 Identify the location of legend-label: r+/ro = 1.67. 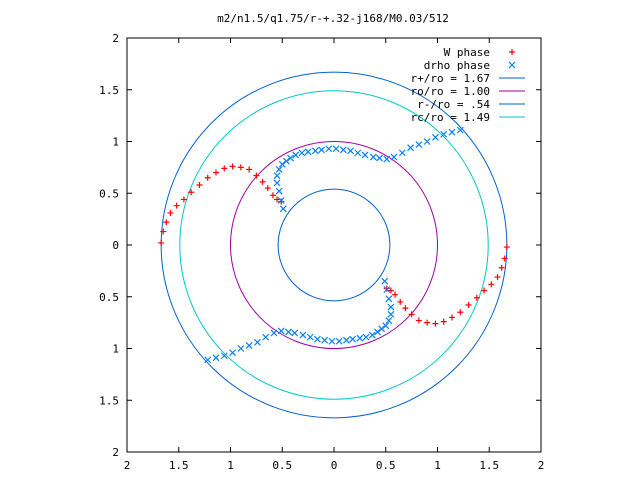
(450, 78).